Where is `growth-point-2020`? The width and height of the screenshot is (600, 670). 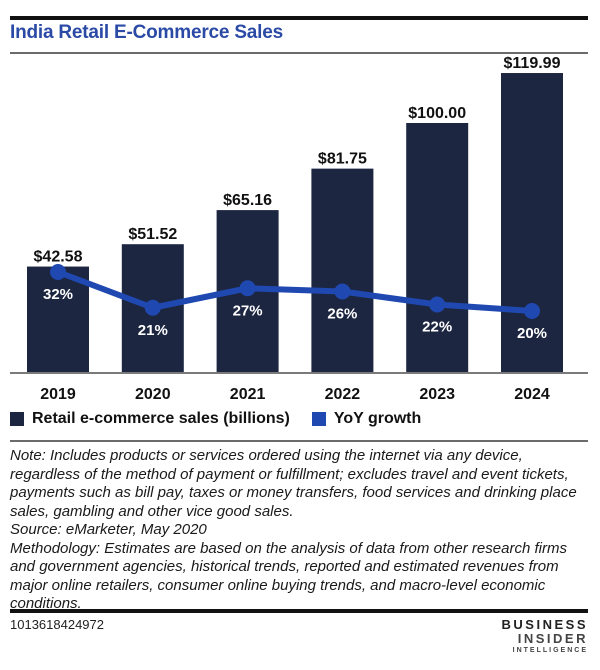
growth-point-2020 is located at coordinates (152, 307).